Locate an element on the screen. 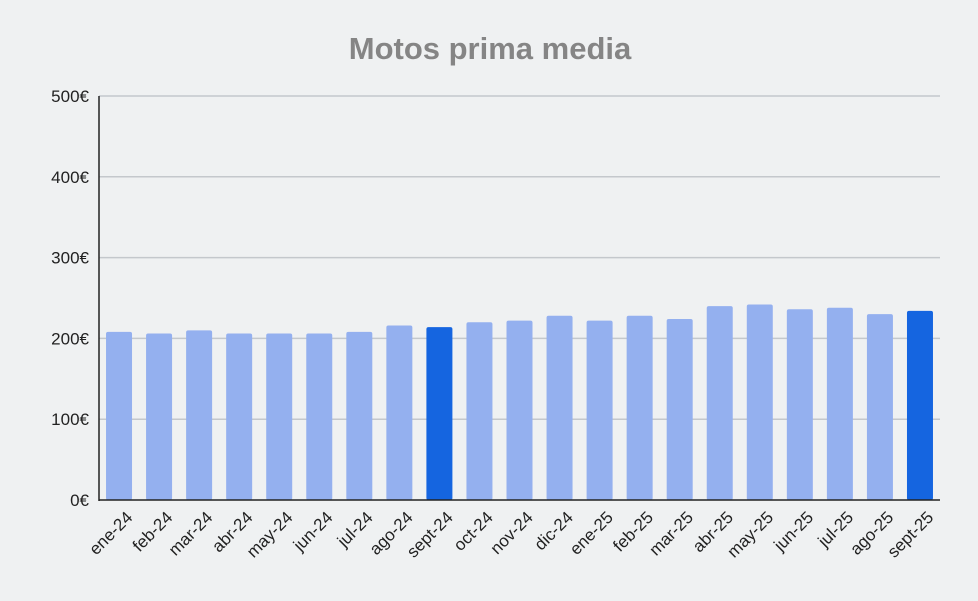 The width and height of the screenshot is (978, 601). x-tick-label: mar-24 is located at coordinates (191, 534).